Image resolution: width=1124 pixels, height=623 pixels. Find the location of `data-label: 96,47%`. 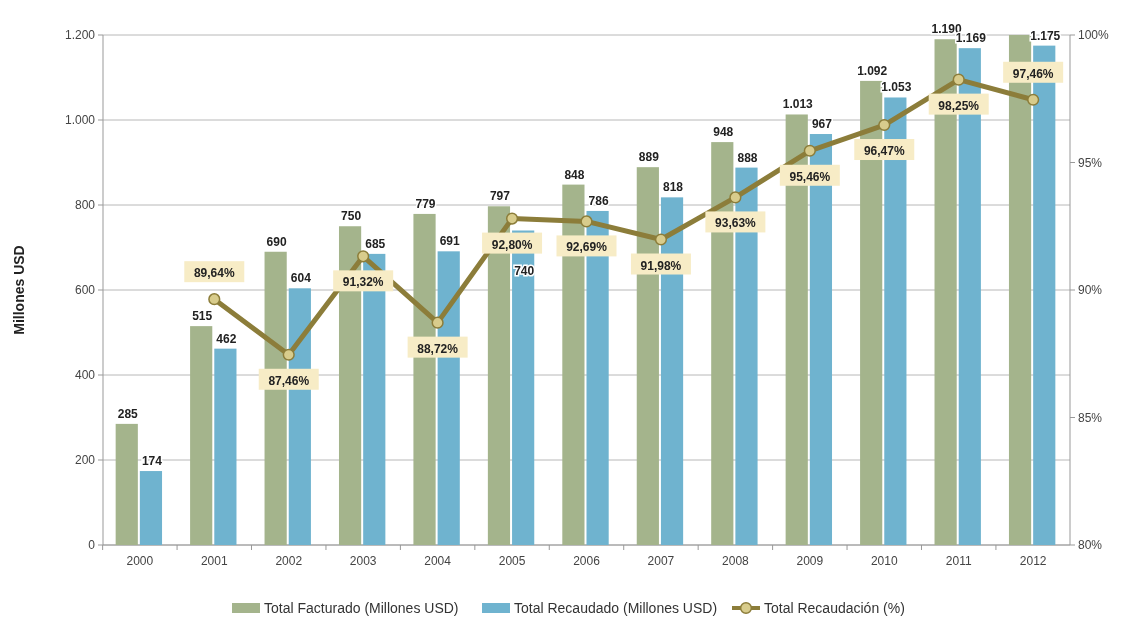

data-label: 96,47% is located at coordinates (884, 151).